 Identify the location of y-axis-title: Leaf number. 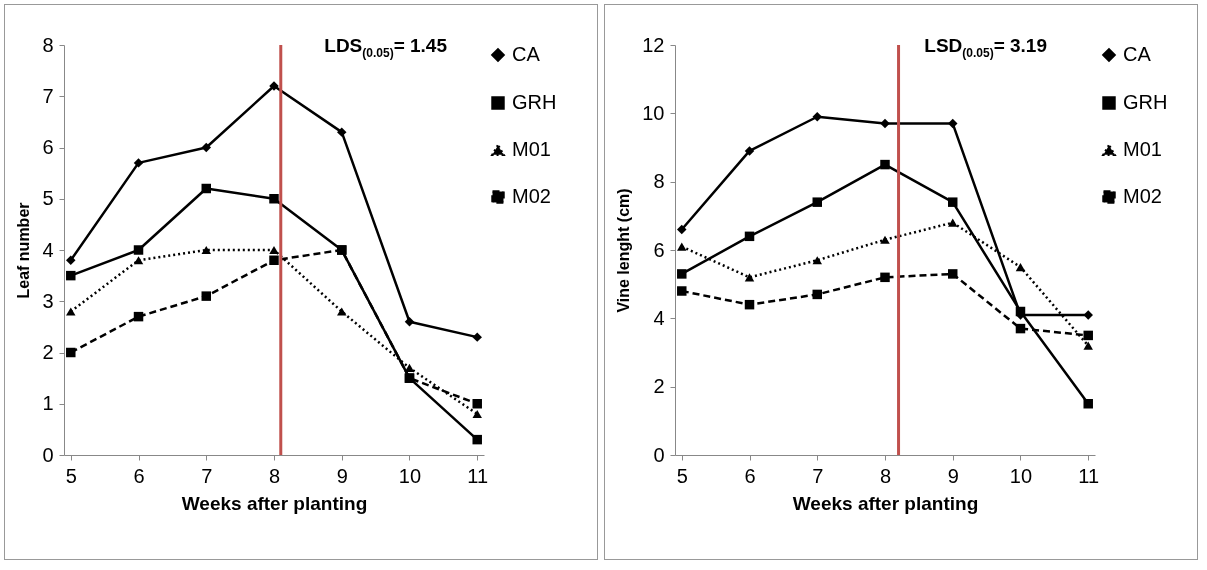
(24, 250).